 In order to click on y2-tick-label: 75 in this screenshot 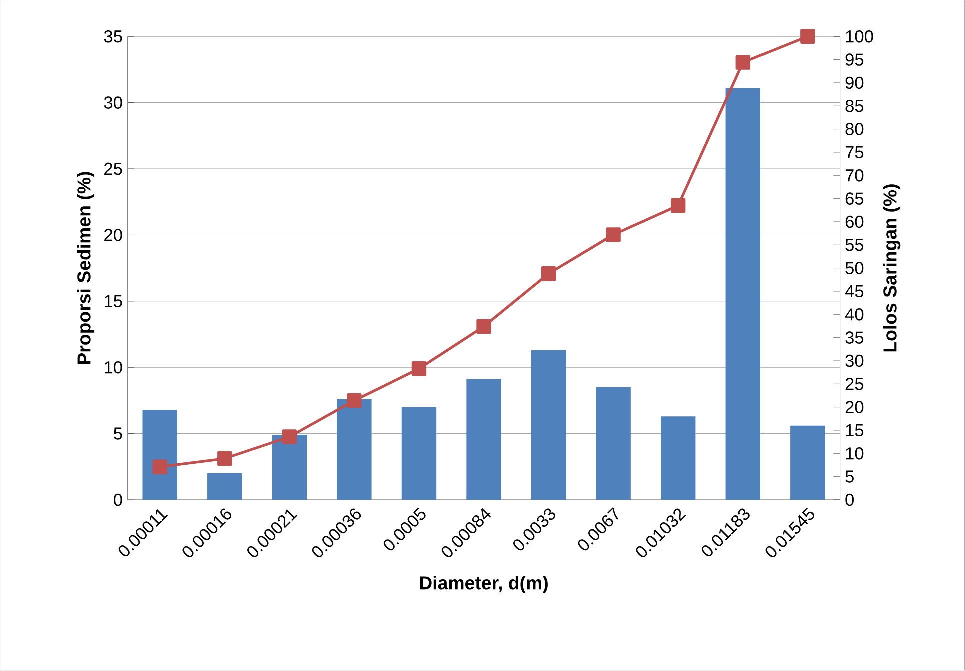, I will do `click(855, 152)`.